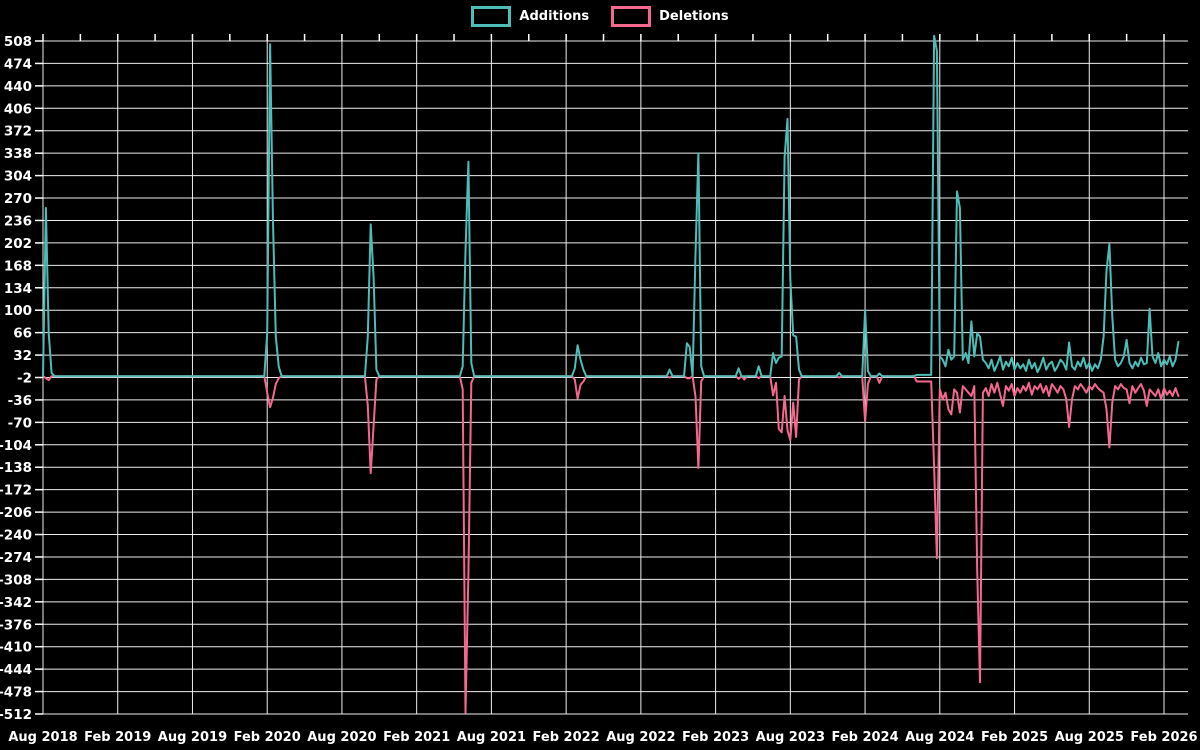  I want to click on y-tick-label: 508, so click(18, 42).